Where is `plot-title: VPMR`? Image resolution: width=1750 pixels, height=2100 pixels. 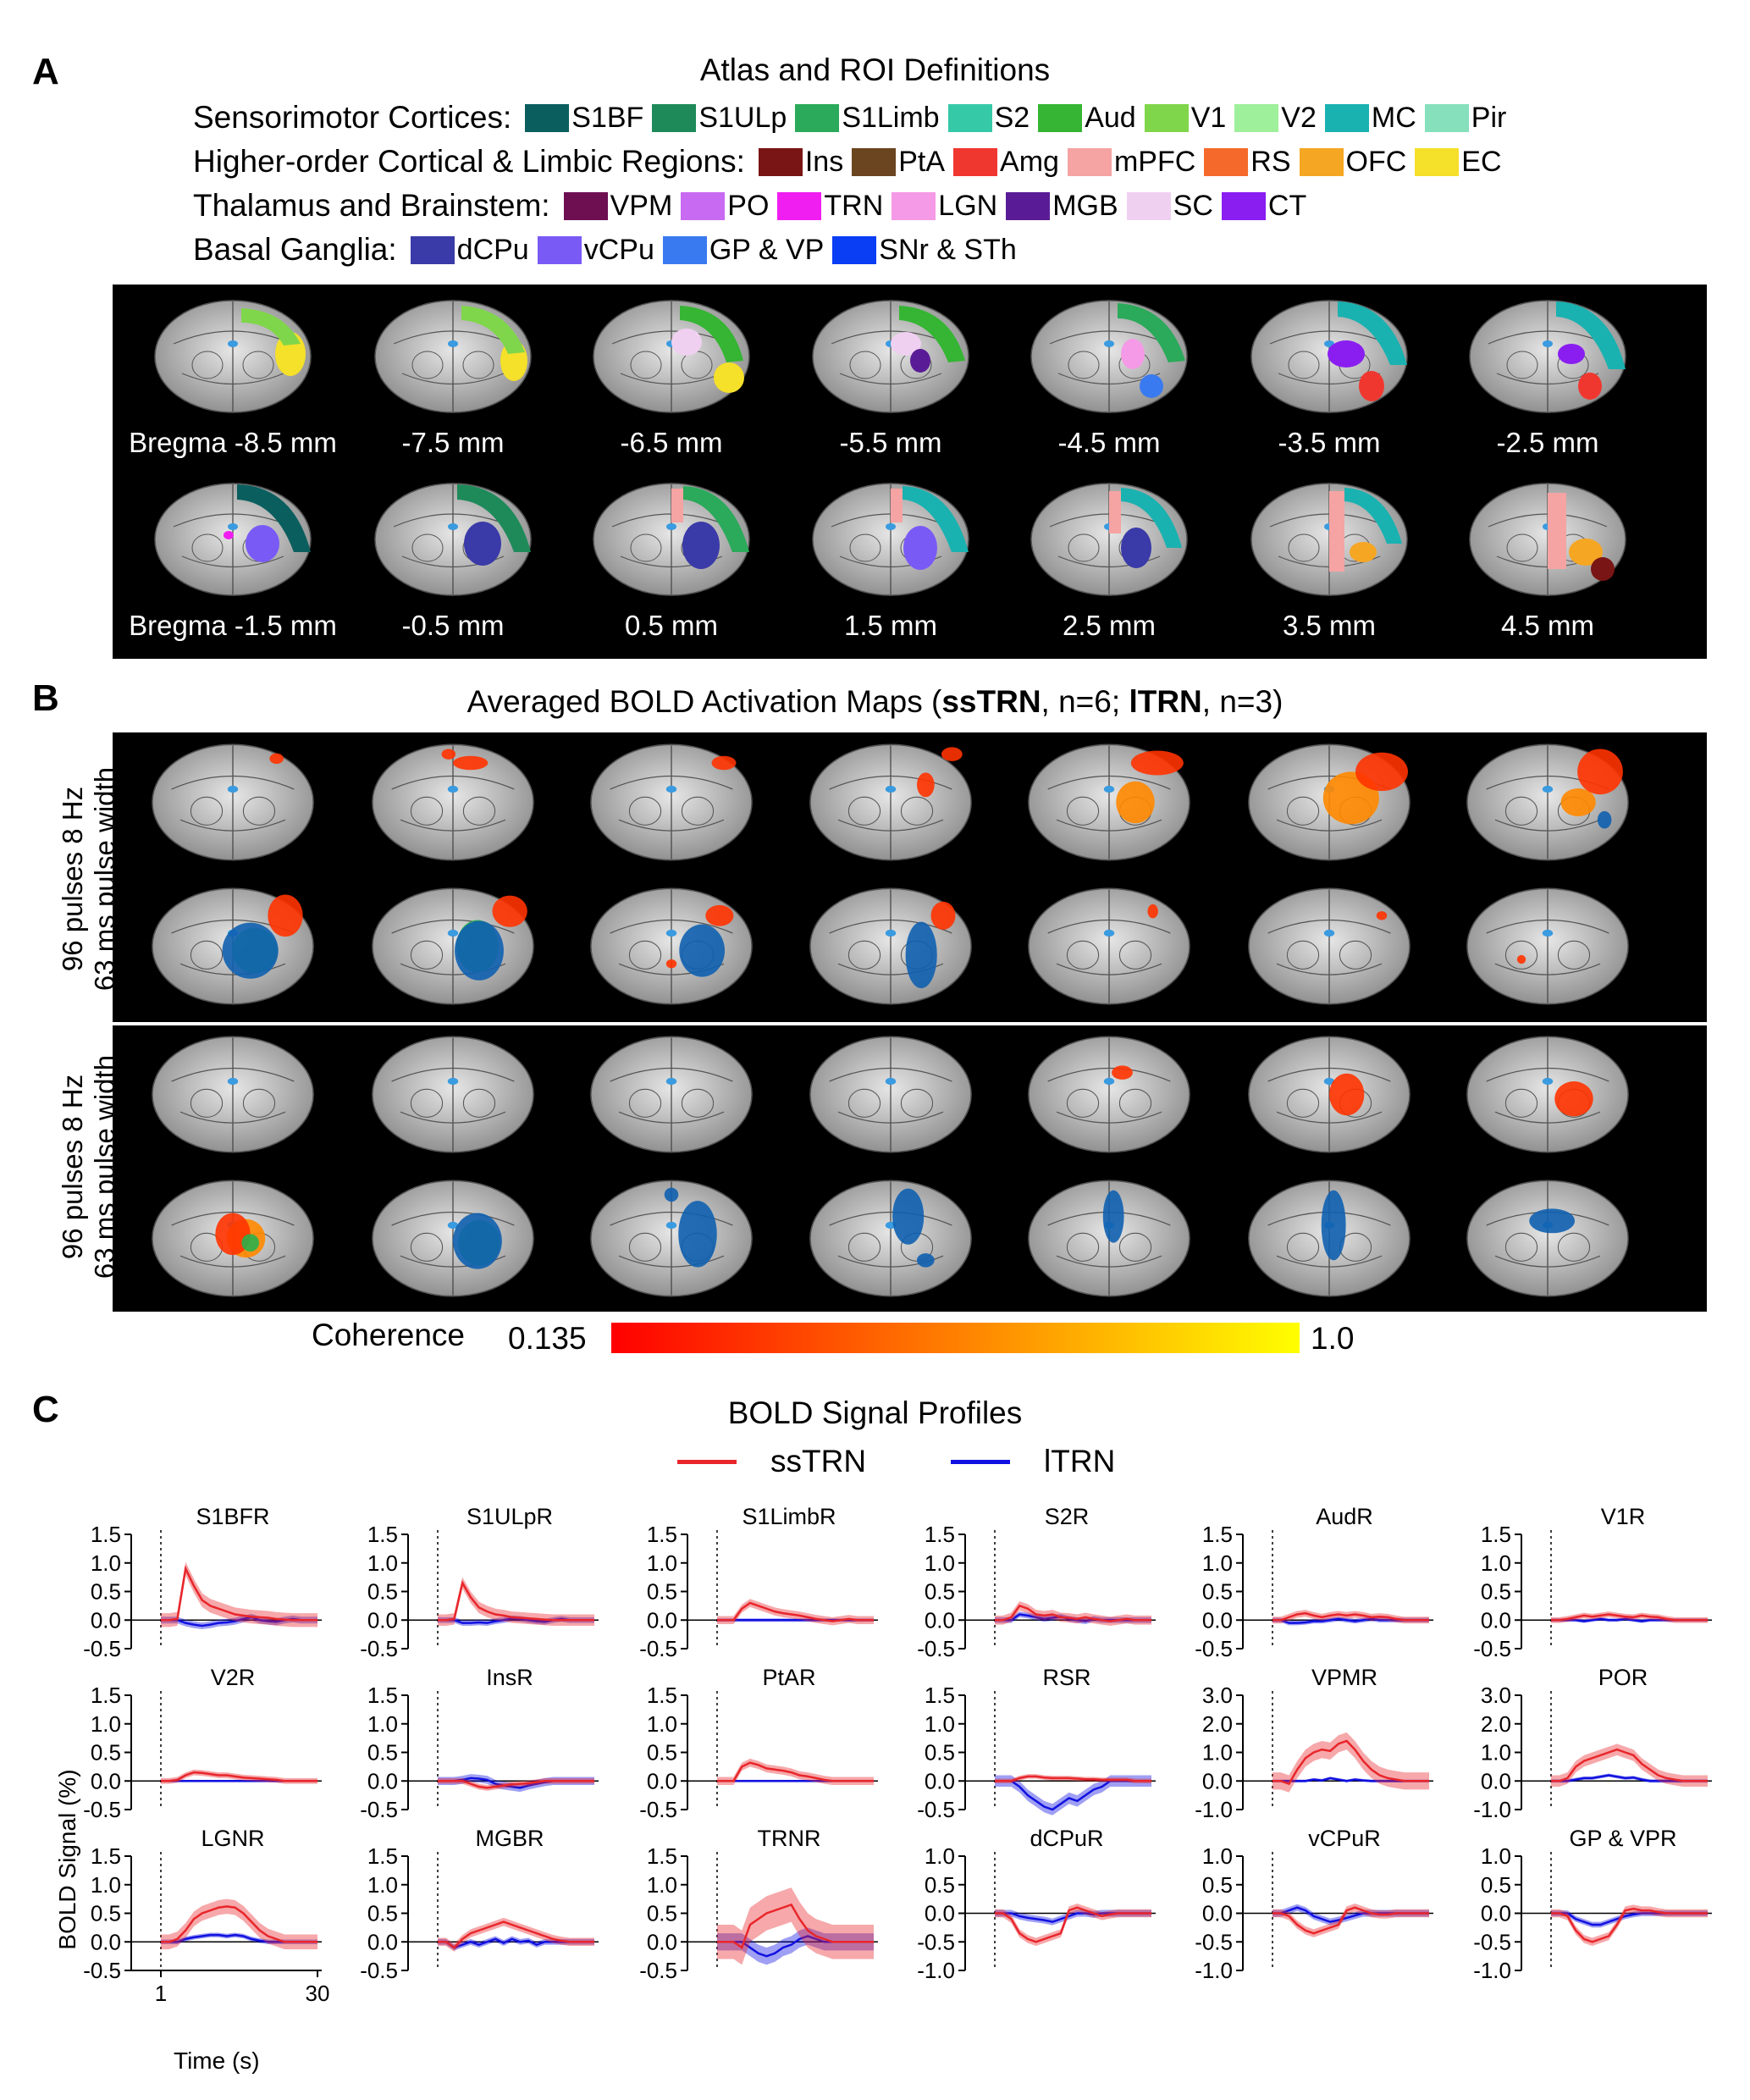
plot-title: VPMR is located at coordinates (1344, 1677).